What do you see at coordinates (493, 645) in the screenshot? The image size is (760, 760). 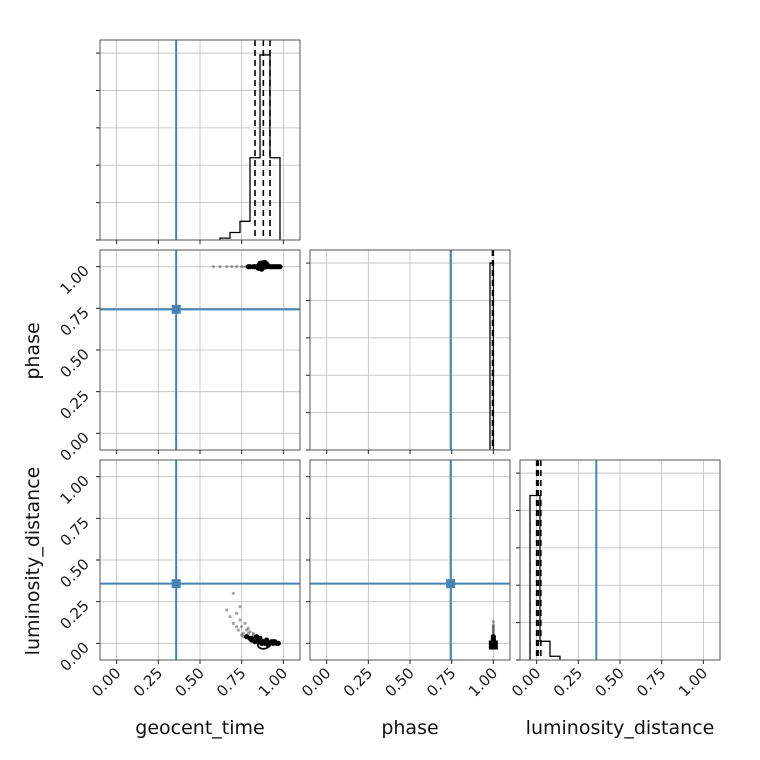 I see `density-peak` at bounding box center [493, 645].